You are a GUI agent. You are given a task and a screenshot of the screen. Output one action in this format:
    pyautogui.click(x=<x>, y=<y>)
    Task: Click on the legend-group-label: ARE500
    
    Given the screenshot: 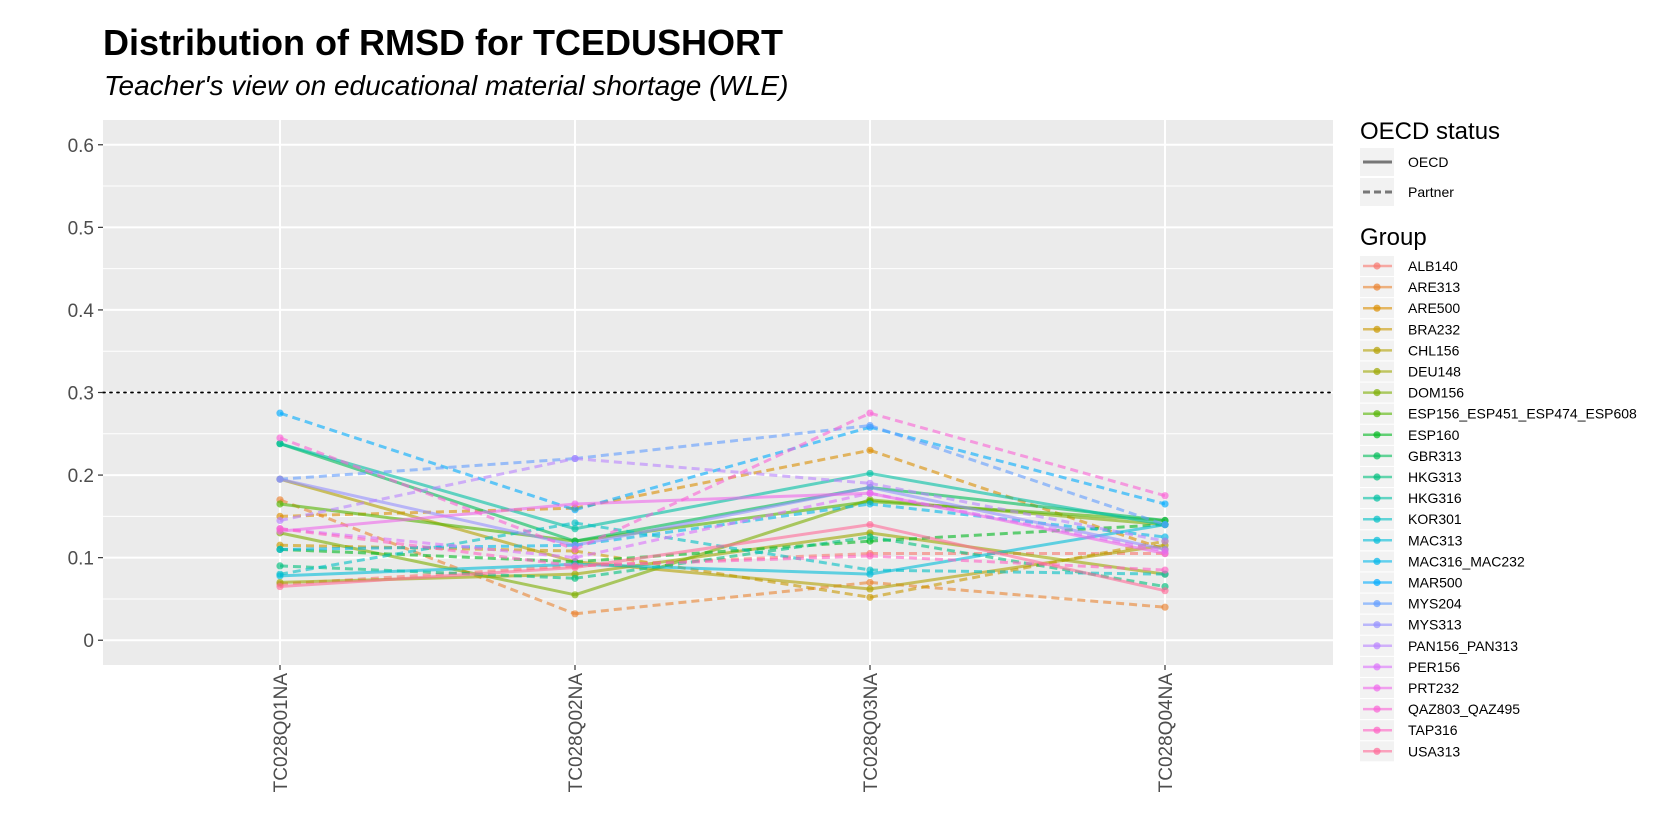 What is the action you would take?
    pyautogui.click(x=1434, y=308)
    